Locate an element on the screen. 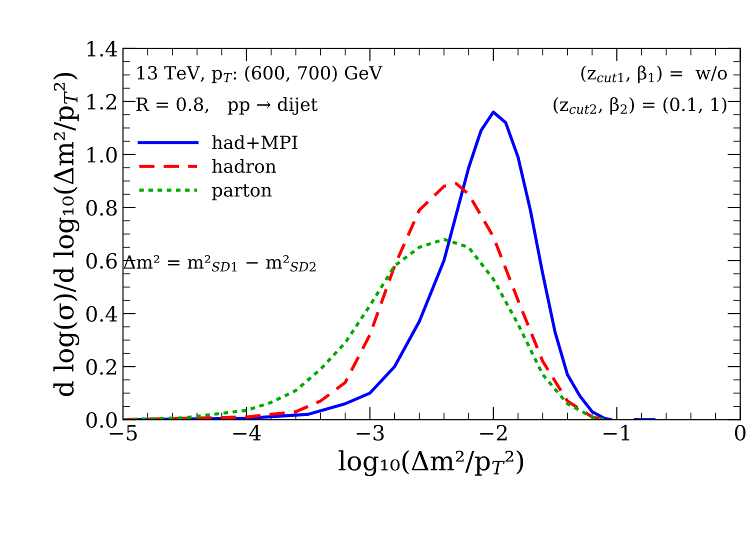  annotation: Δm² = m²$_{SD1}$ − m²$_{SD2}$ is located at coordinates (220, 263).